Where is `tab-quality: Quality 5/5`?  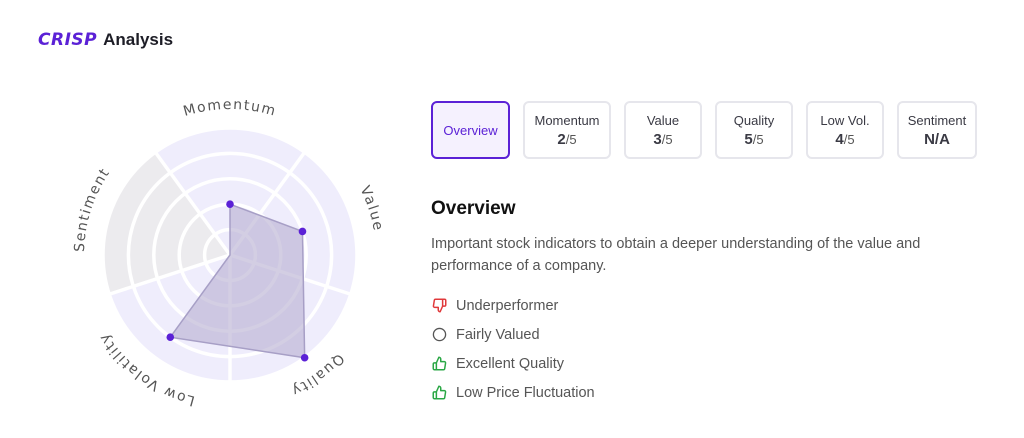
tab-quality: Quality 5/5 is located at coordinates (754, 130).